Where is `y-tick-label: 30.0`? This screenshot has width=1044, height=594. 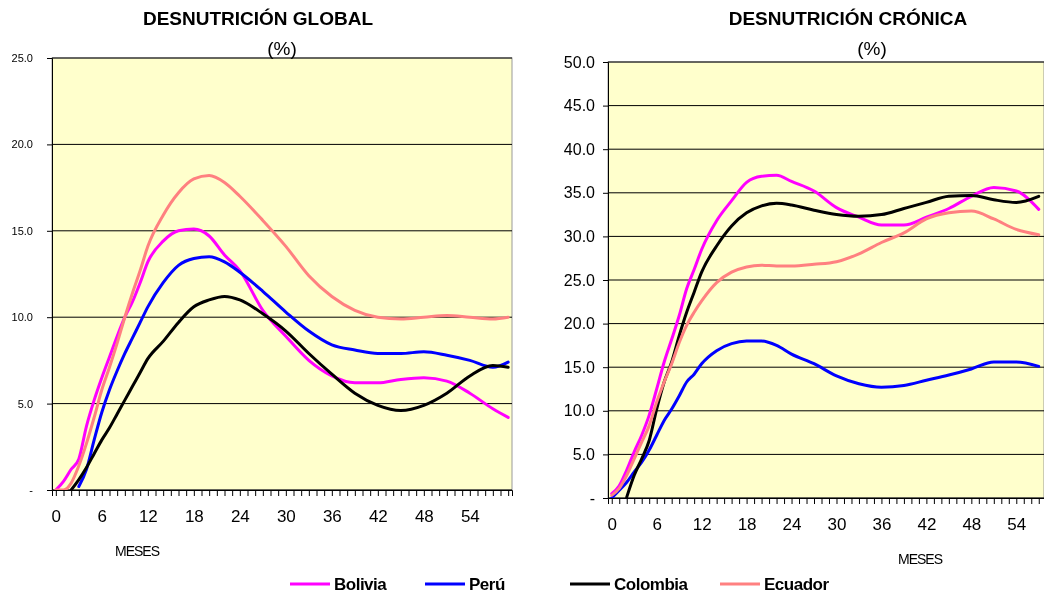 y-tick-label: 30.0 is located at coordinates (579, 237).